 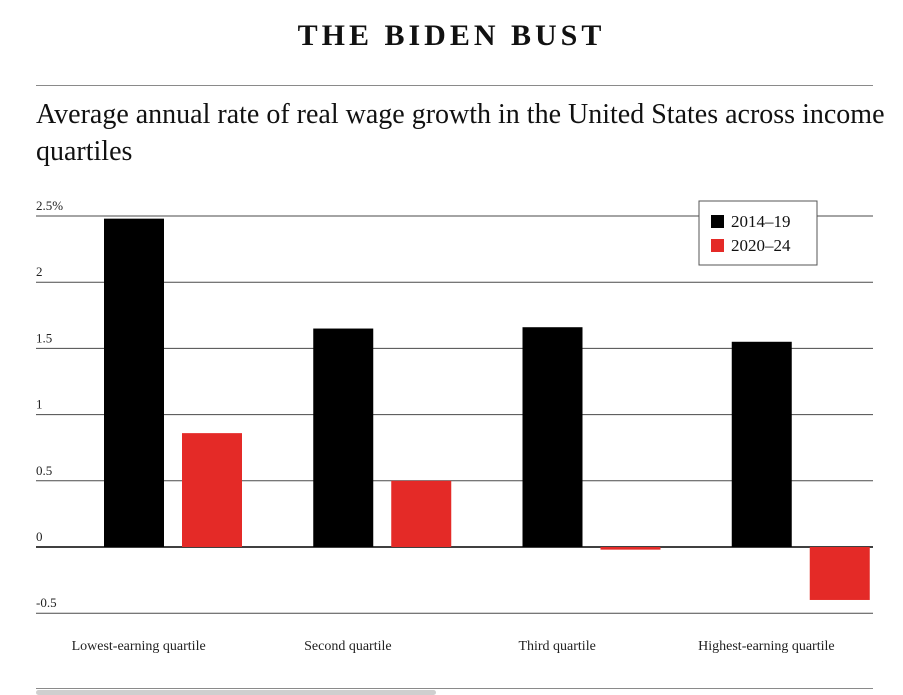 I want to click on y-tick-label: 2, so click(x=39, y=271).